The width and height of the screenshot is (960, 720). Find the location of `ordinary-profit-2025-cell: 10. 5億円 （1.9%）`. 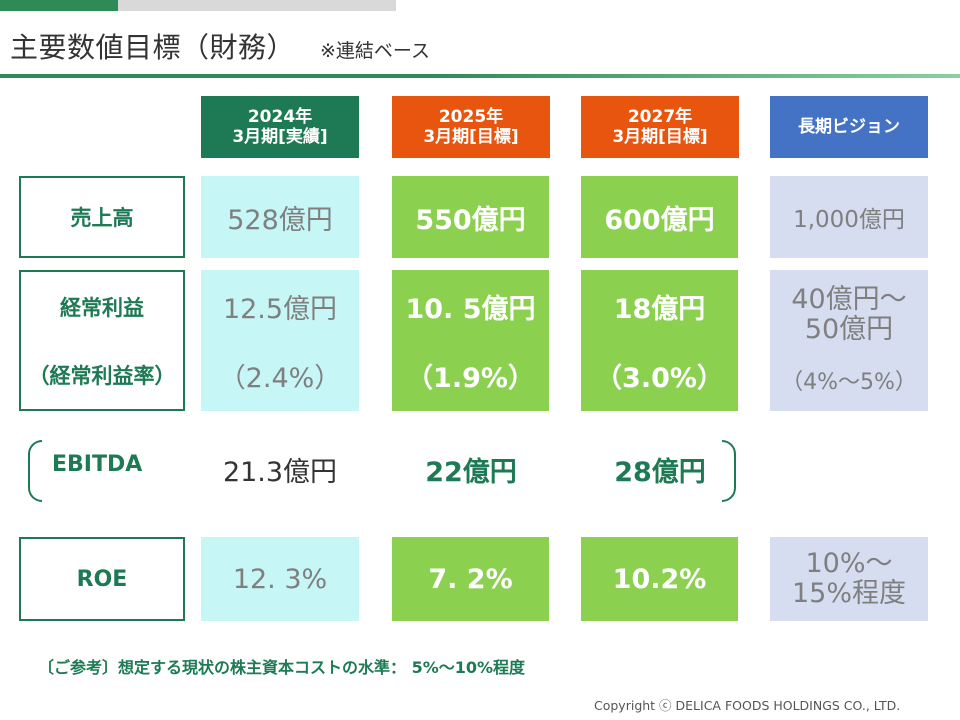

ordinary-profit-2025-cell: 10. 5億円 （1.9%） is located at coordinates (470, 340).